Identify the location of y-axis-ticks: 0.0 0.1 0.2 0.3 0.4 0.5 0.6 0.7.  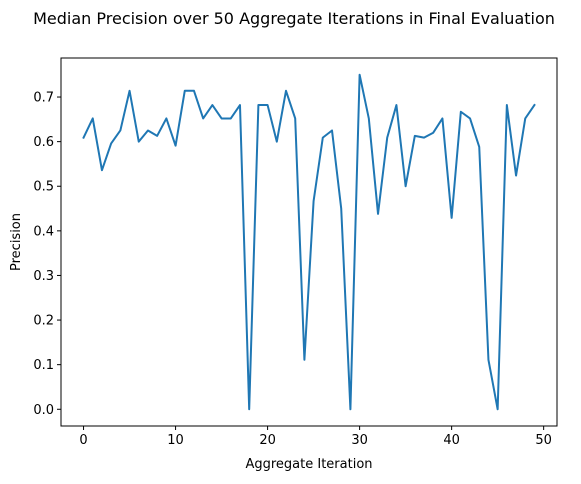
(47, 254).